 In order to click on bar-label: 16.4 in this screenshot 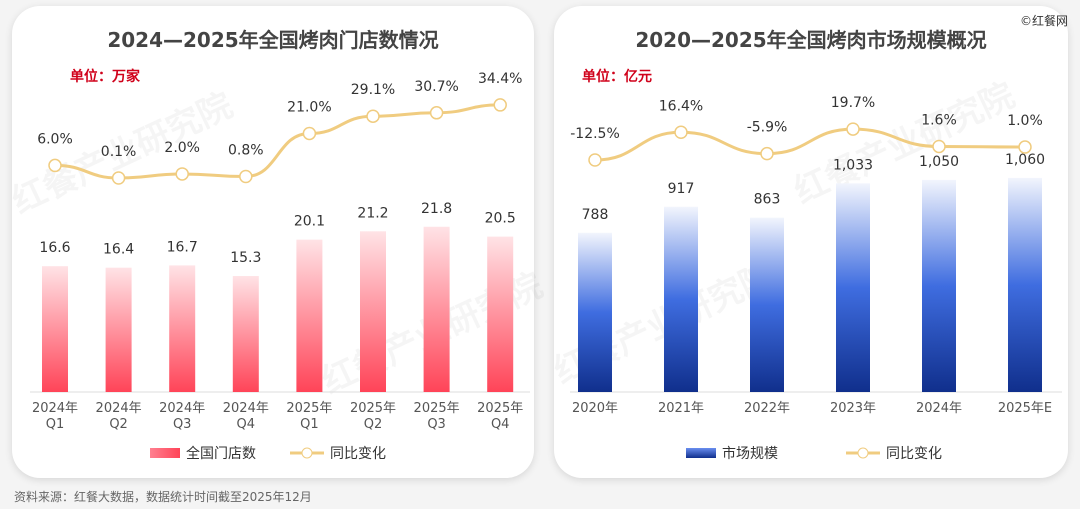, I will do `click(118, 250)`.